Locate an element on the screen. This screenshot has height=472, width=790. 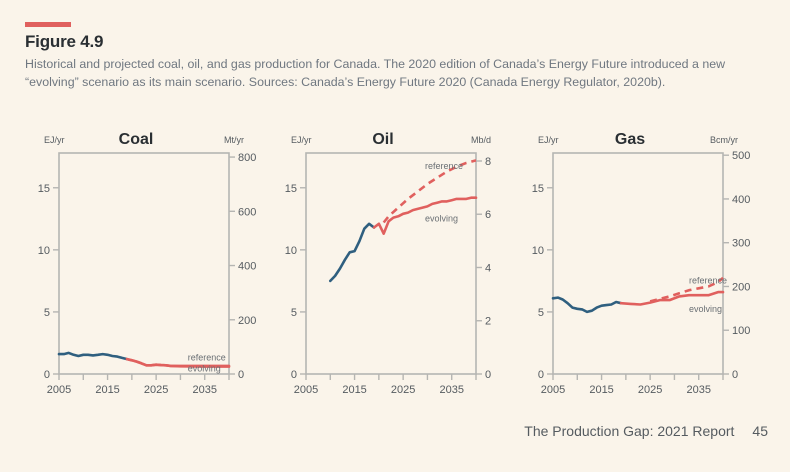
right-y-tick-label: 4 is located at coordinates (488, 268).